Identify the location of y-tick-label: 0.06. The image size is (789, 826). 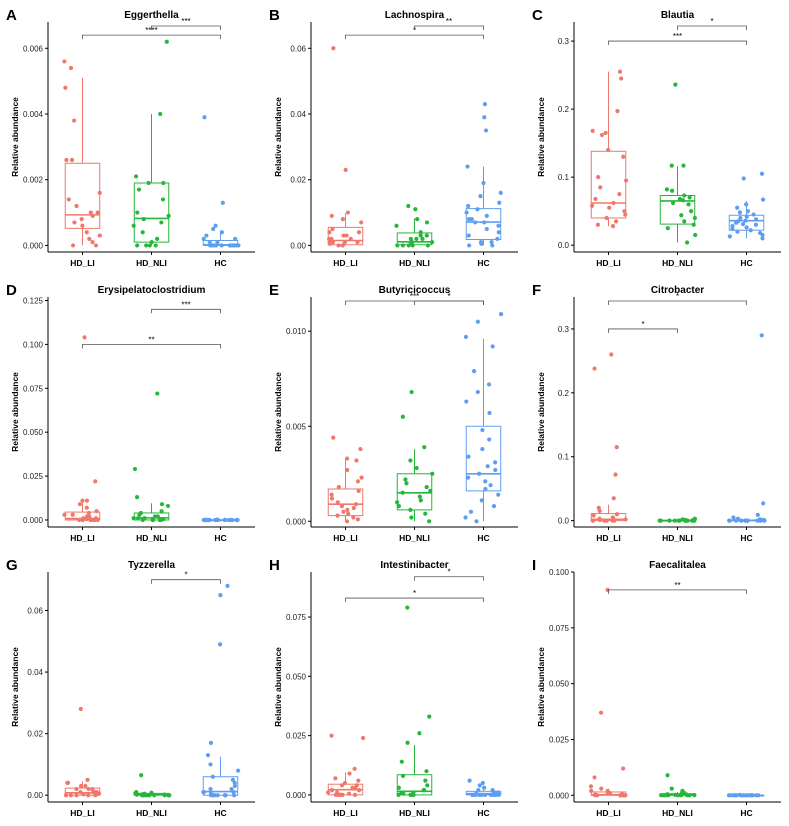
(298, 48).